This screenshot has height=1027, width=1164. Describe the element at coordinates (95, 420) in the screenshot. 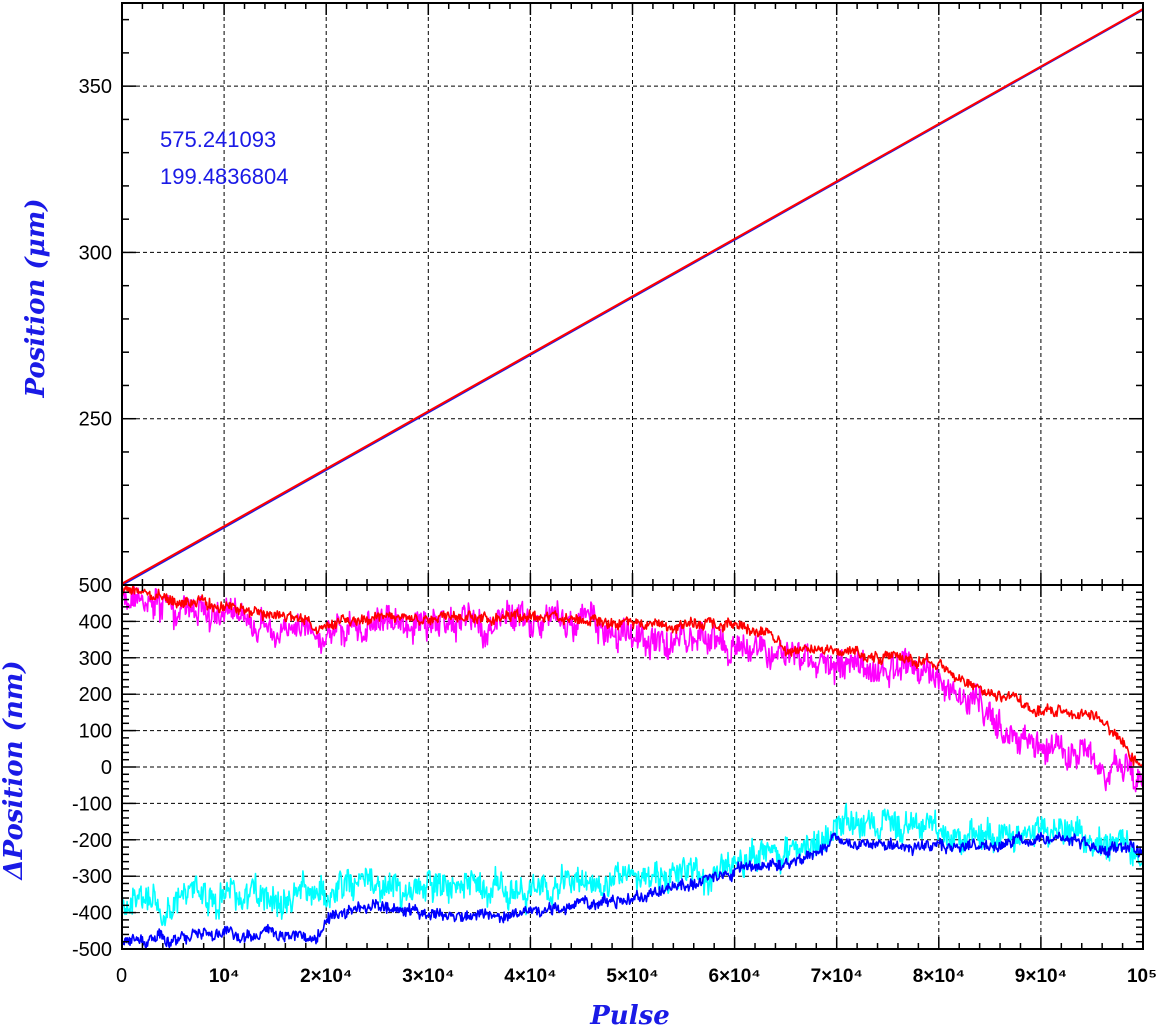

I see `top-ytick-label-0: 250` at that location.